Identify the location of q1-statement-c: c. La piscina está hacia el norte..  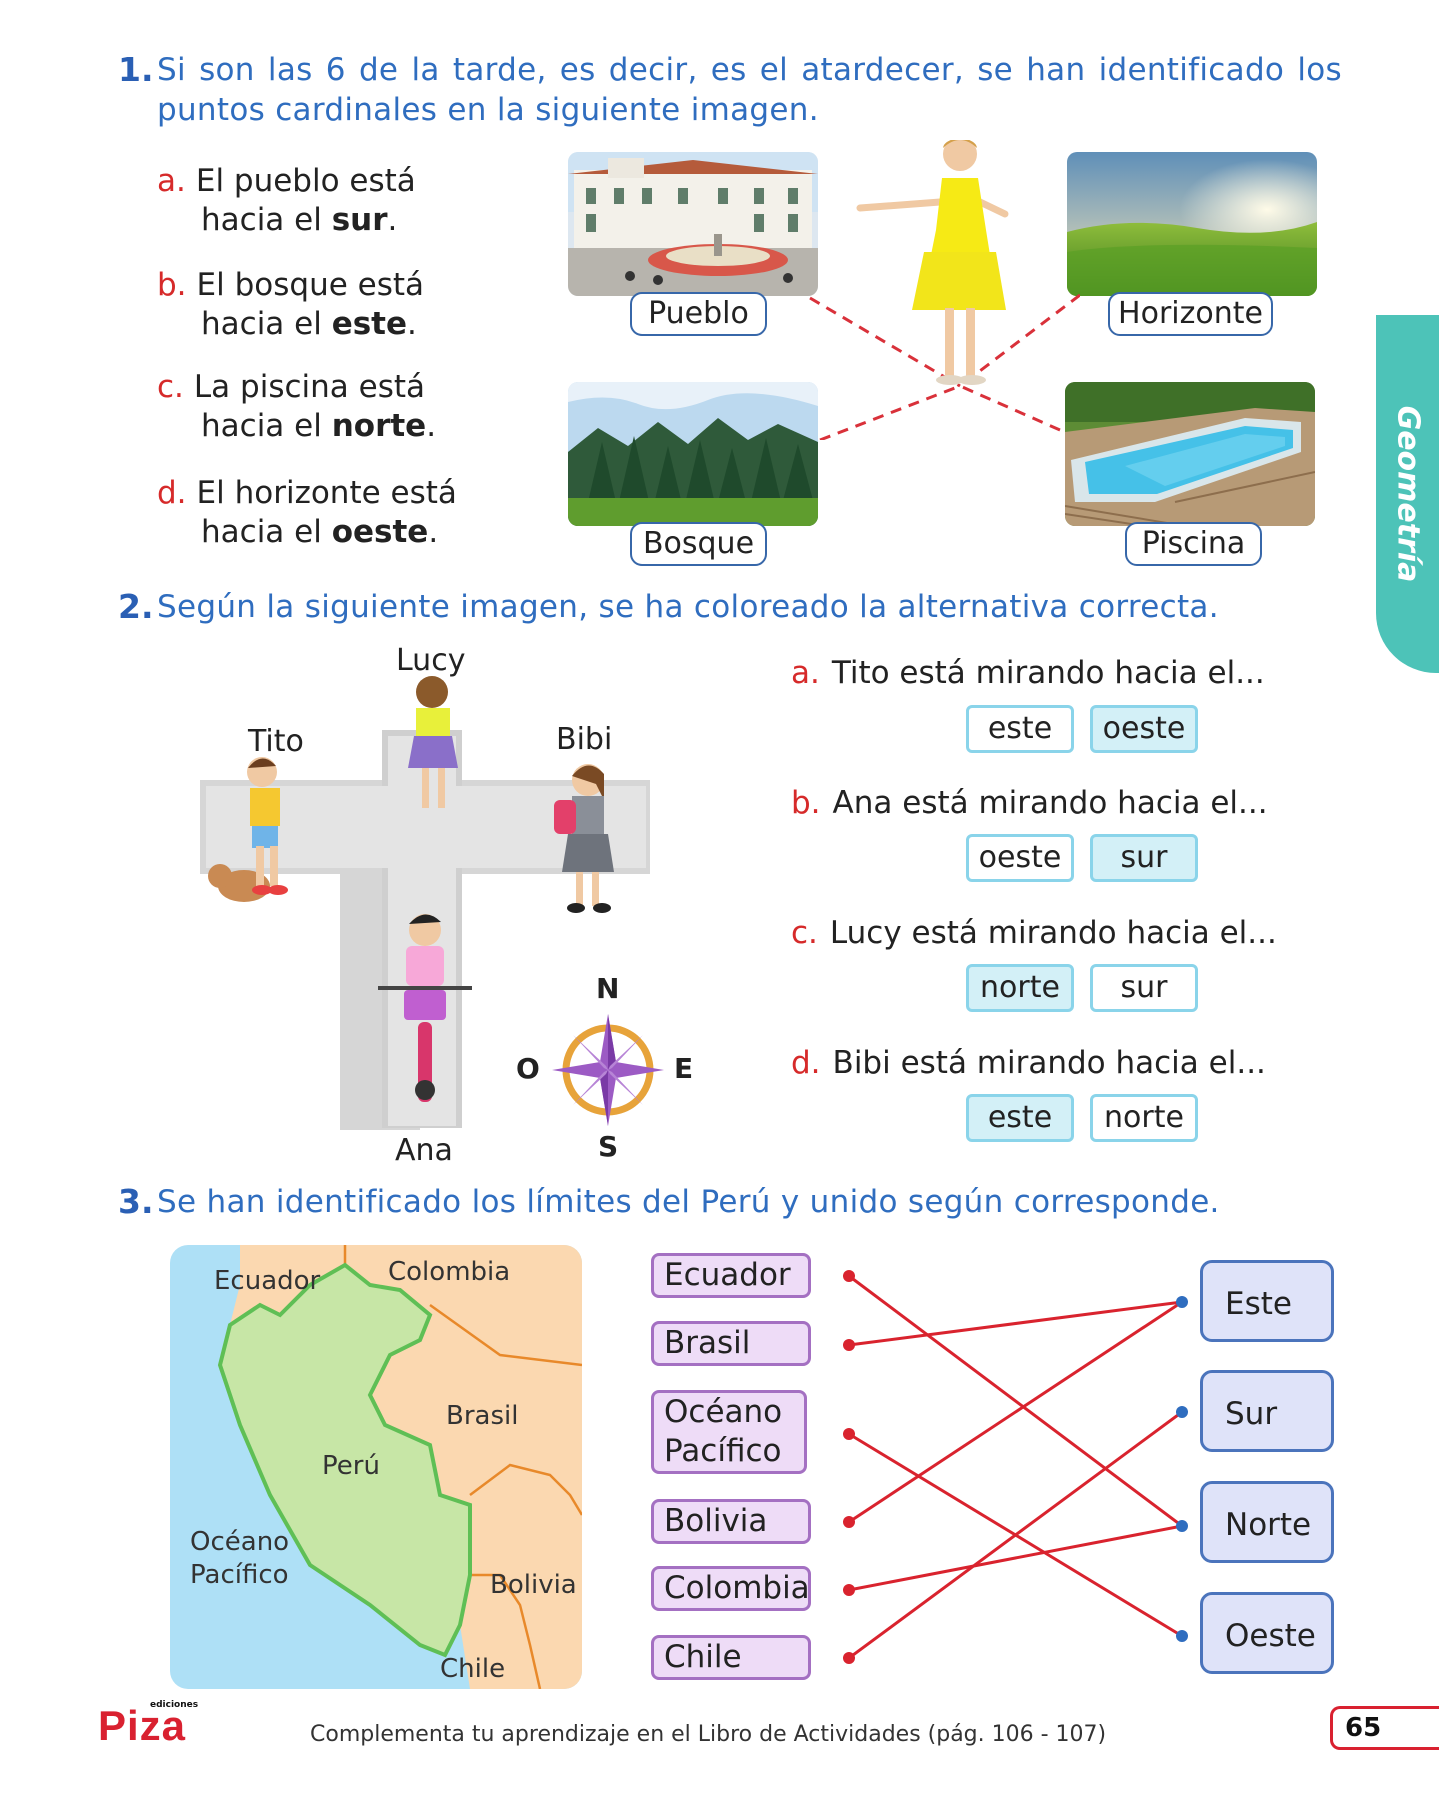
(297, 406).